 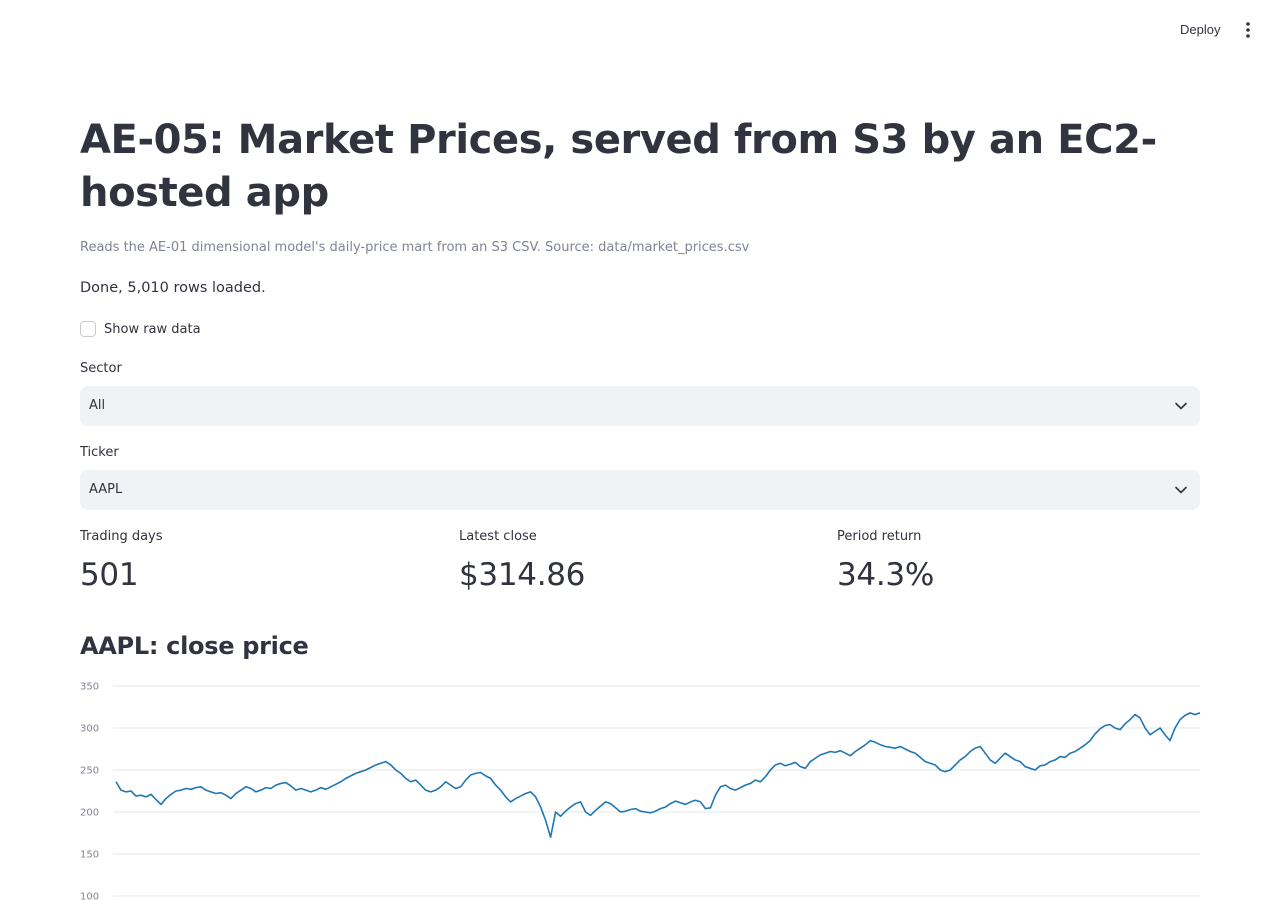 I want to click on main-menu-button, so click(x=1248, y=30).